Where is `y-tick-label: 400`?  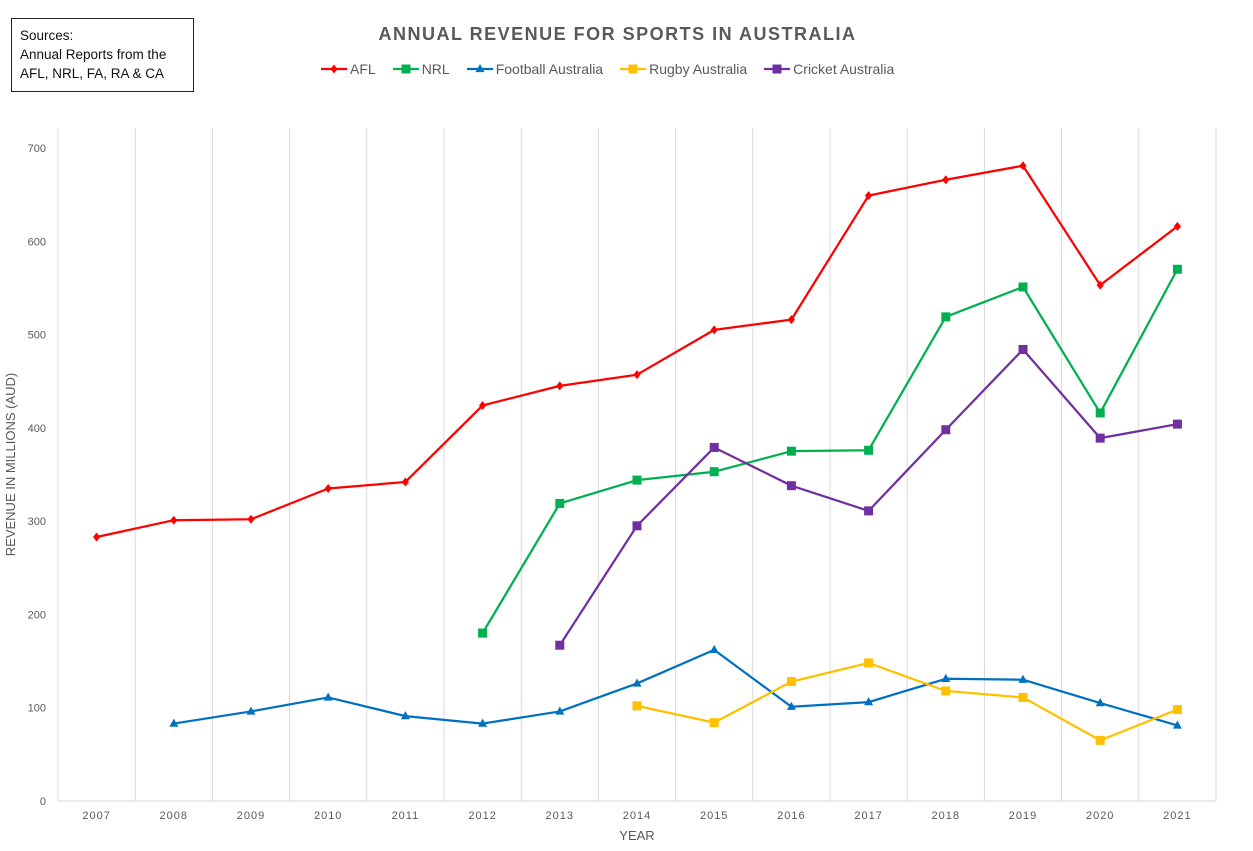
y-tick-label: 400 is located at coordinates (37, 429).